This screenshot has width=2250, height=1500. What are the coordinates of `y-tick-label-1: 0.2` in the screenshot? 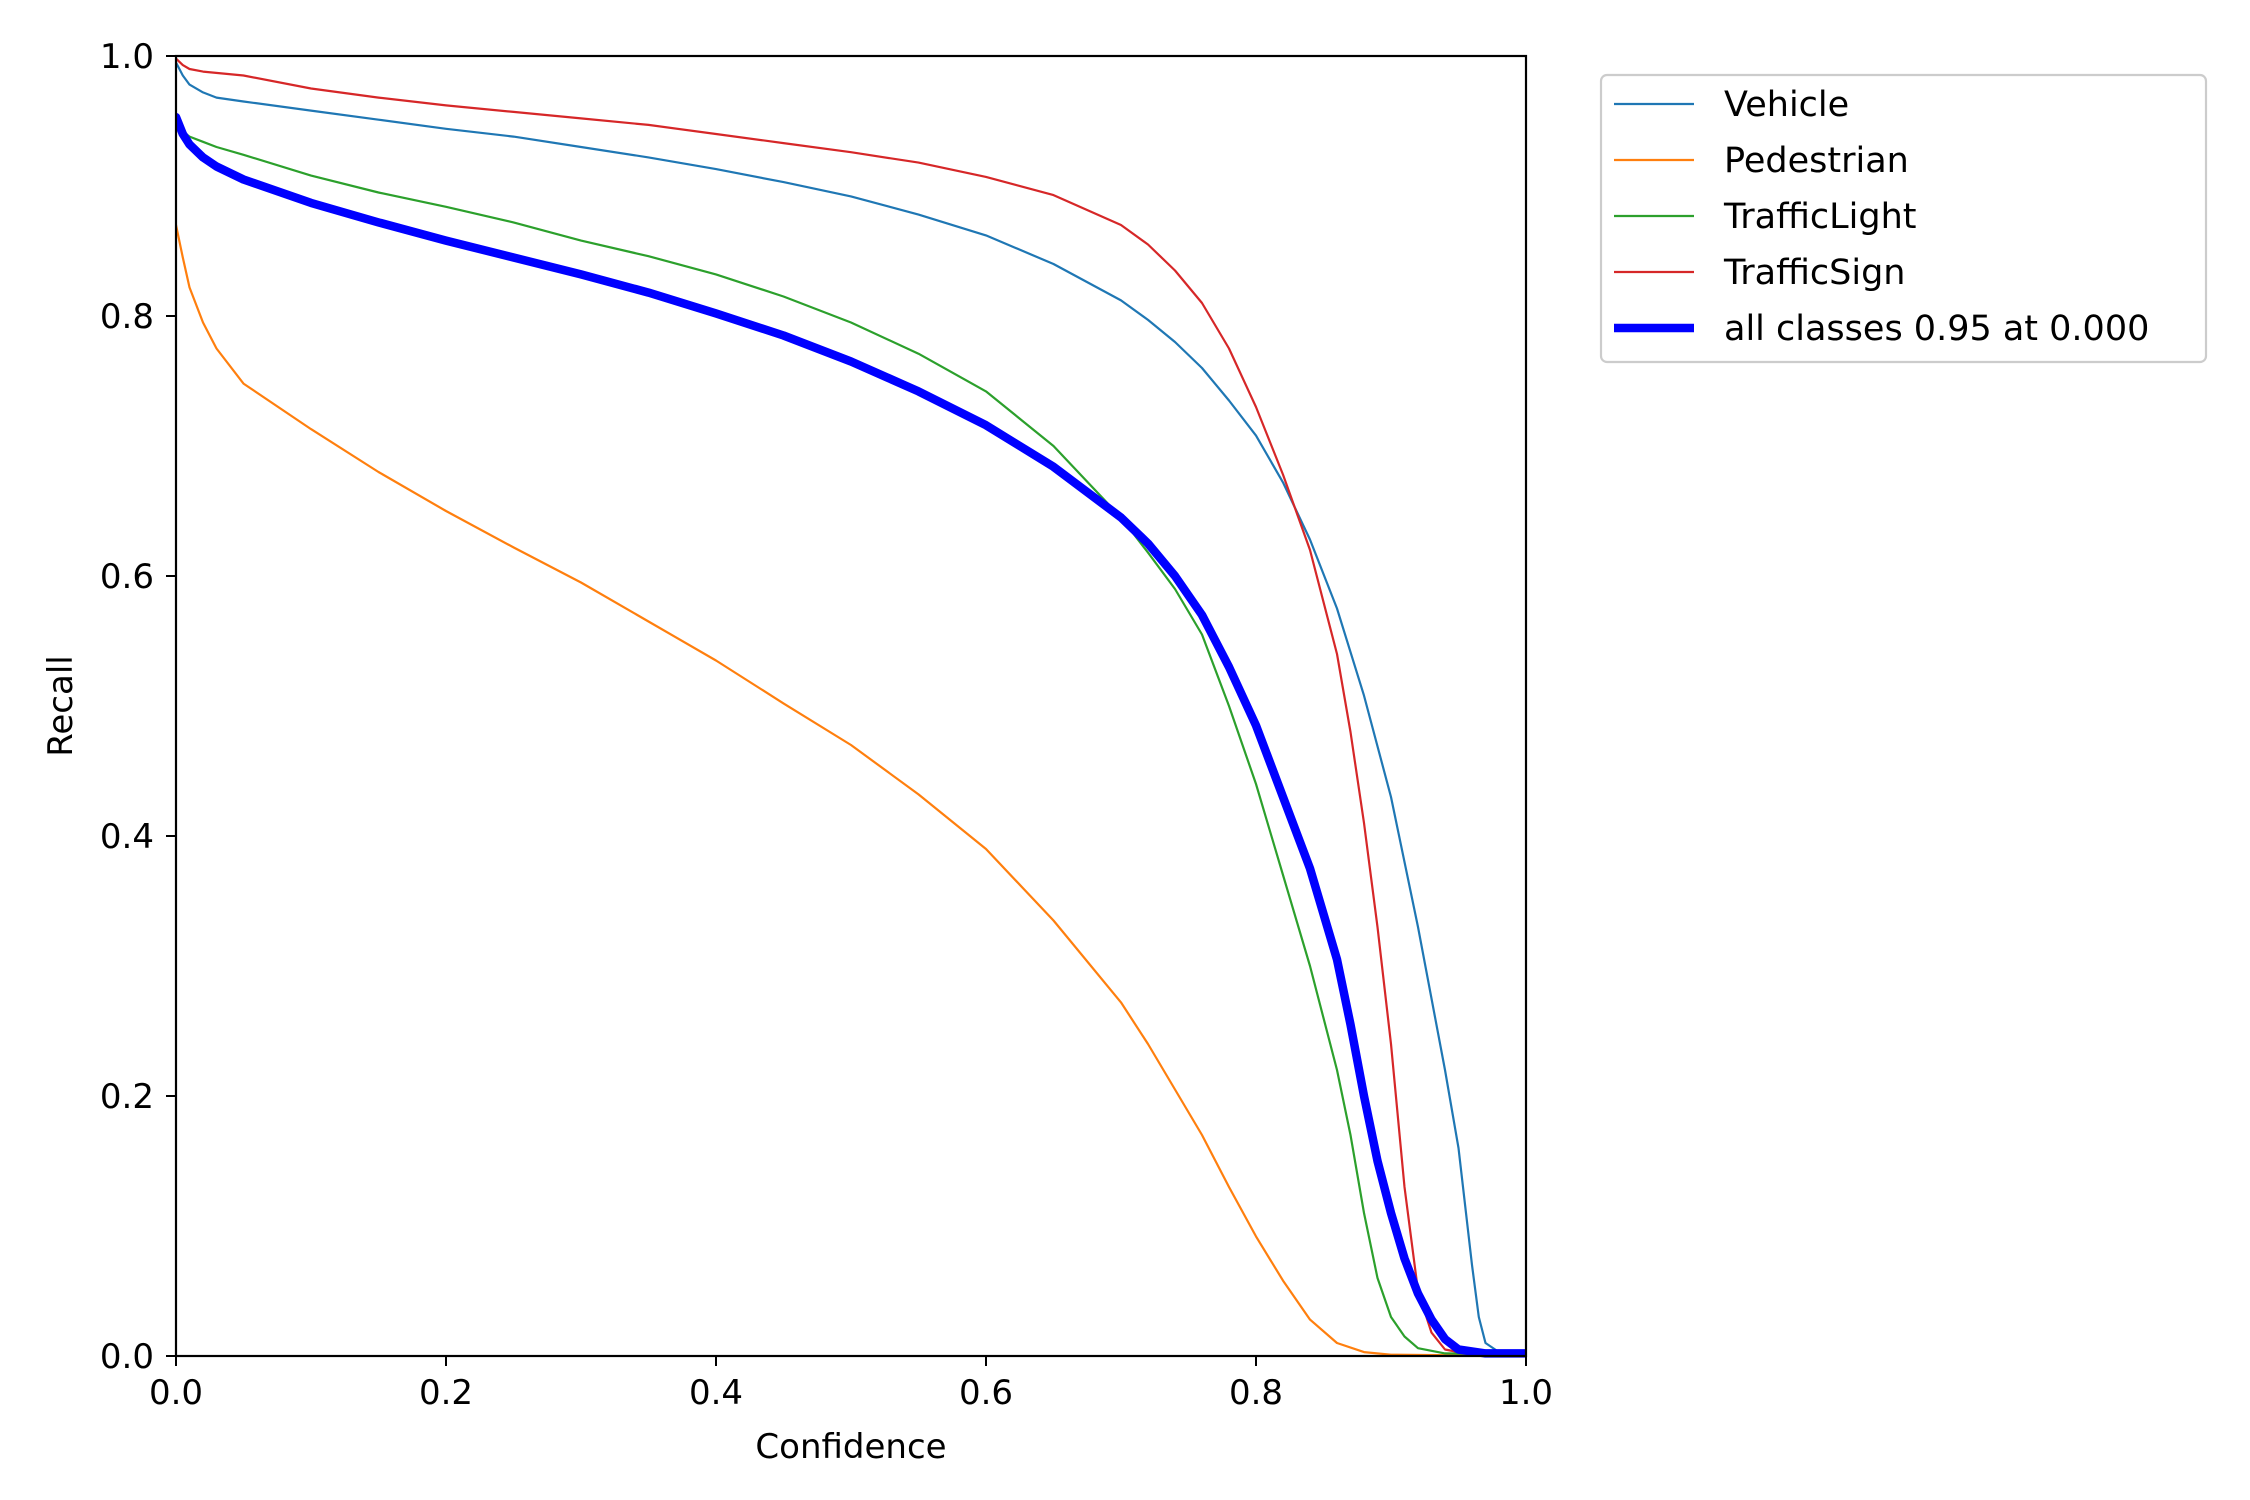 It's located at (127, 1097).